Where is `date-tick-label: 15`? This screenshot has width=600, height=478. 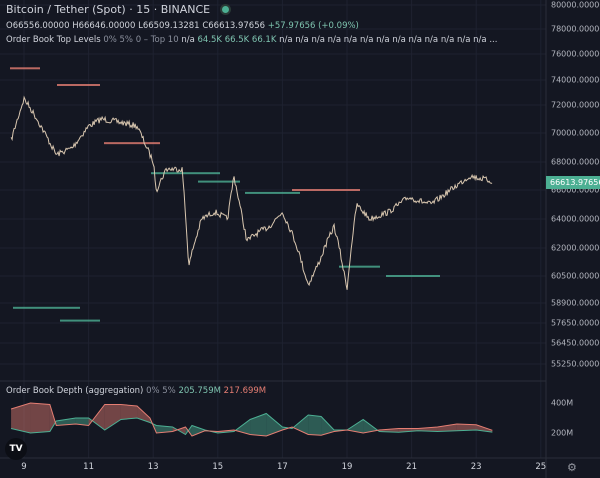 date-tick-label: 15 is located at coordinates (218, 467).